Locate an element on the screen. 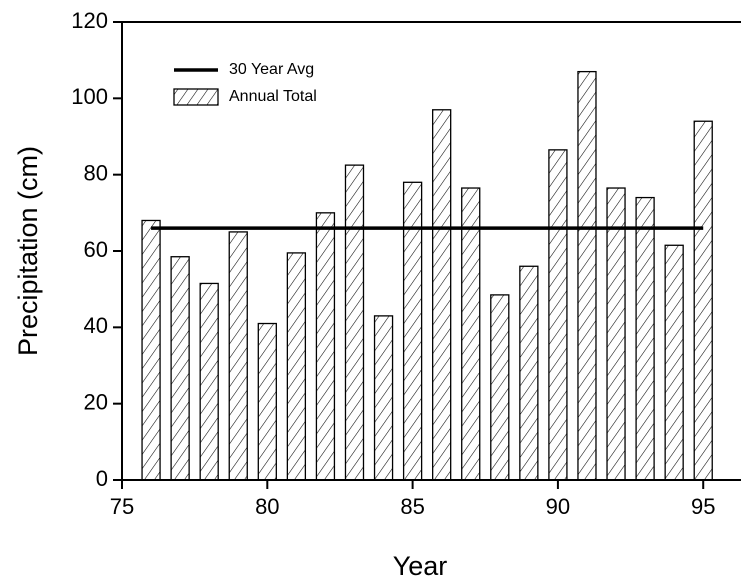 Image resolution: width=741 pixels, height=586 pixels. y-tick-label: 60 is located at coordinates (96, 249).